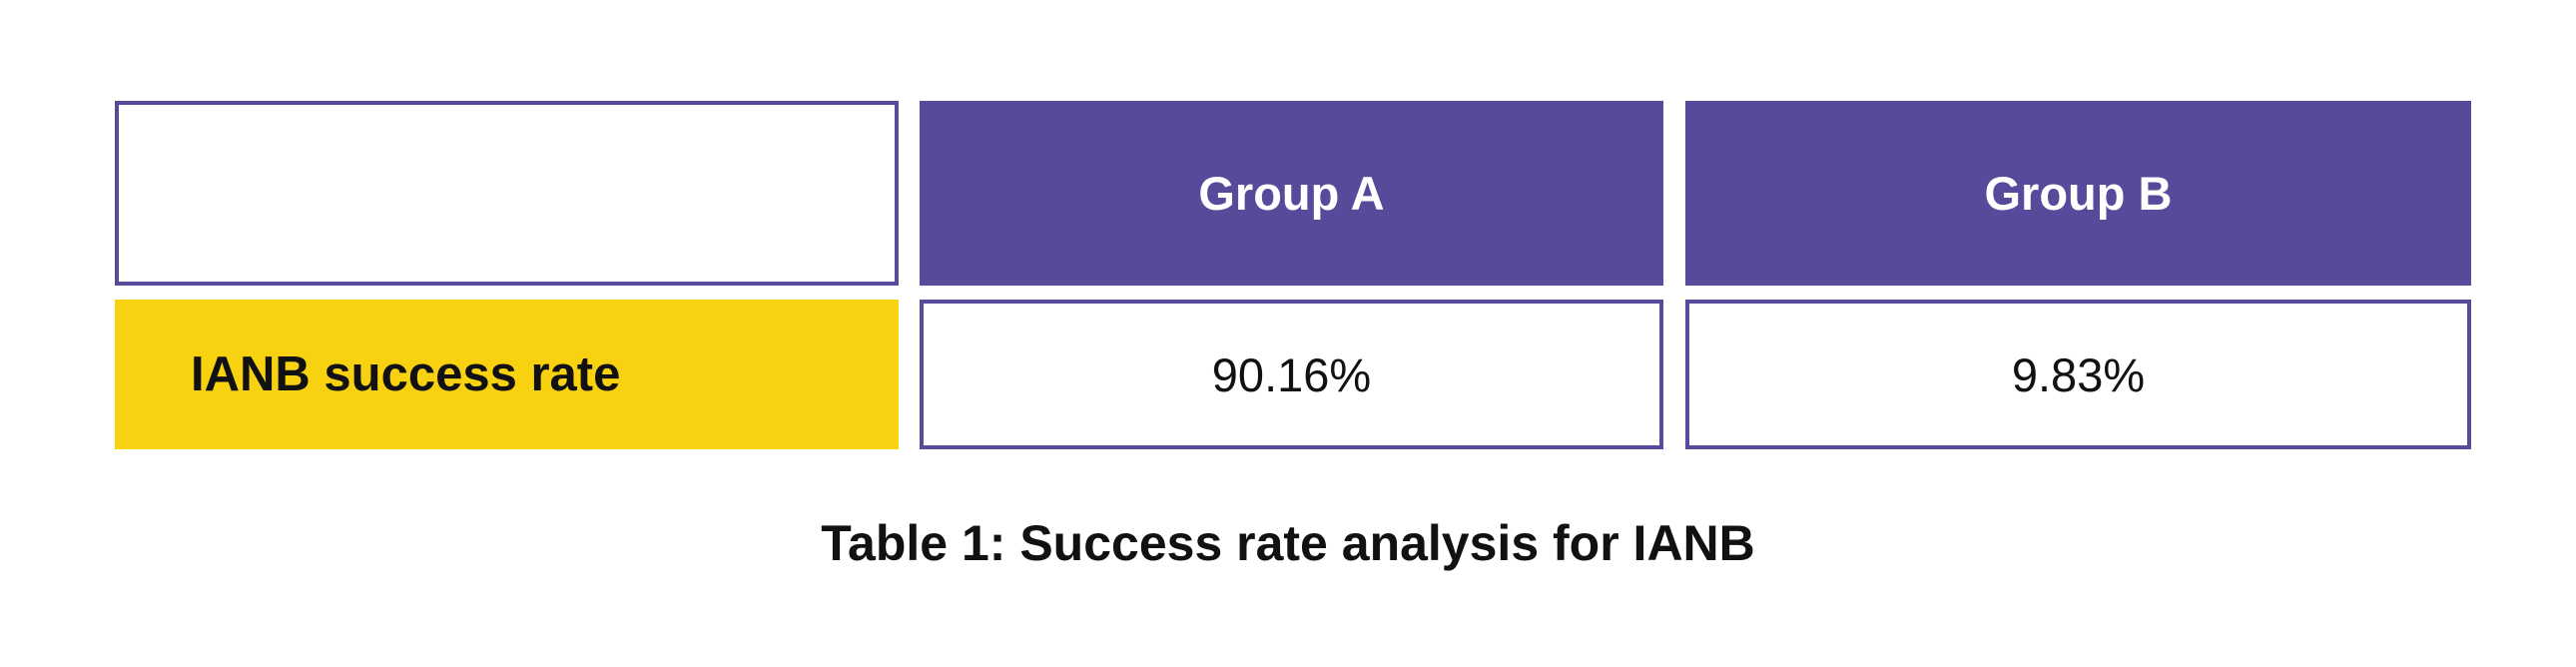  Describe the element at coordinates (1291, 193) in the screenshot. I see `column-header-group-a: Group A` at that location.